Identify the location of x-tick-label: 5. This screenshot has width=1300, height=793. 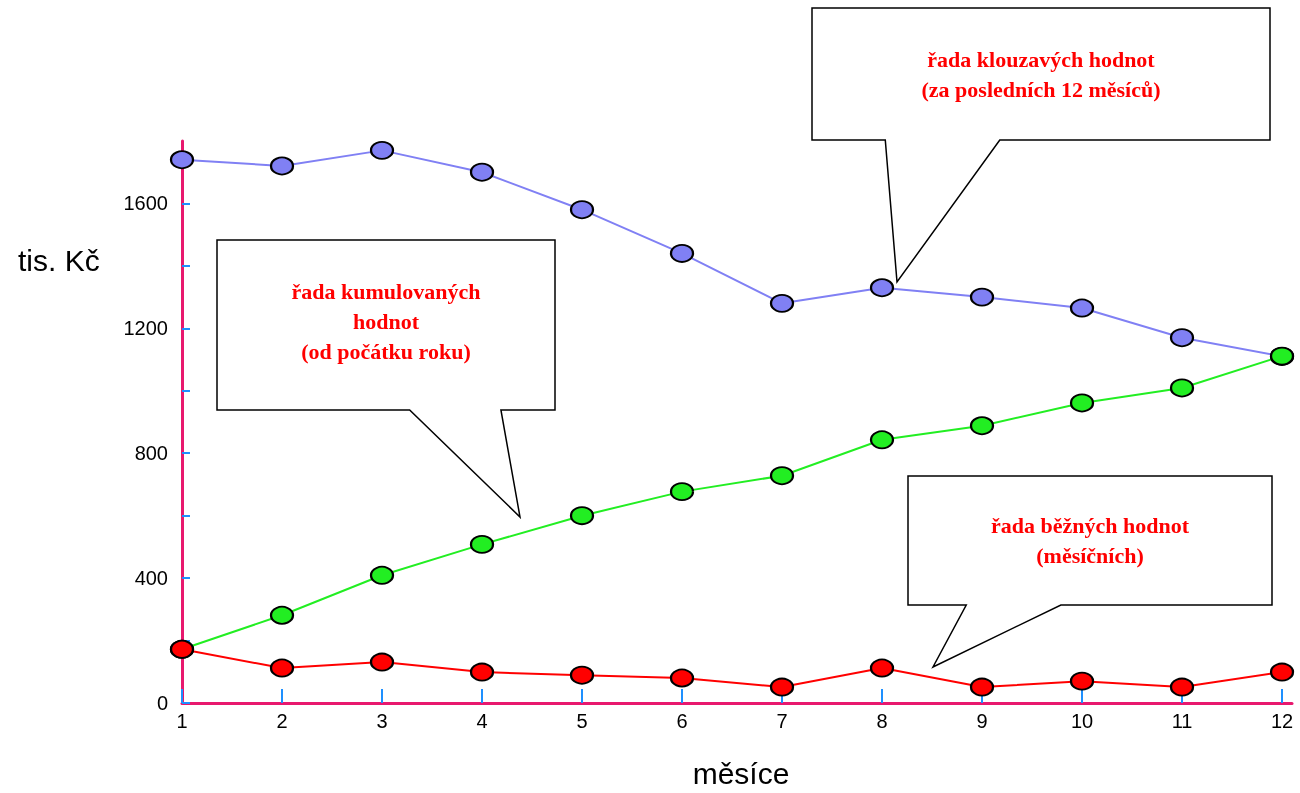
(582, 721).